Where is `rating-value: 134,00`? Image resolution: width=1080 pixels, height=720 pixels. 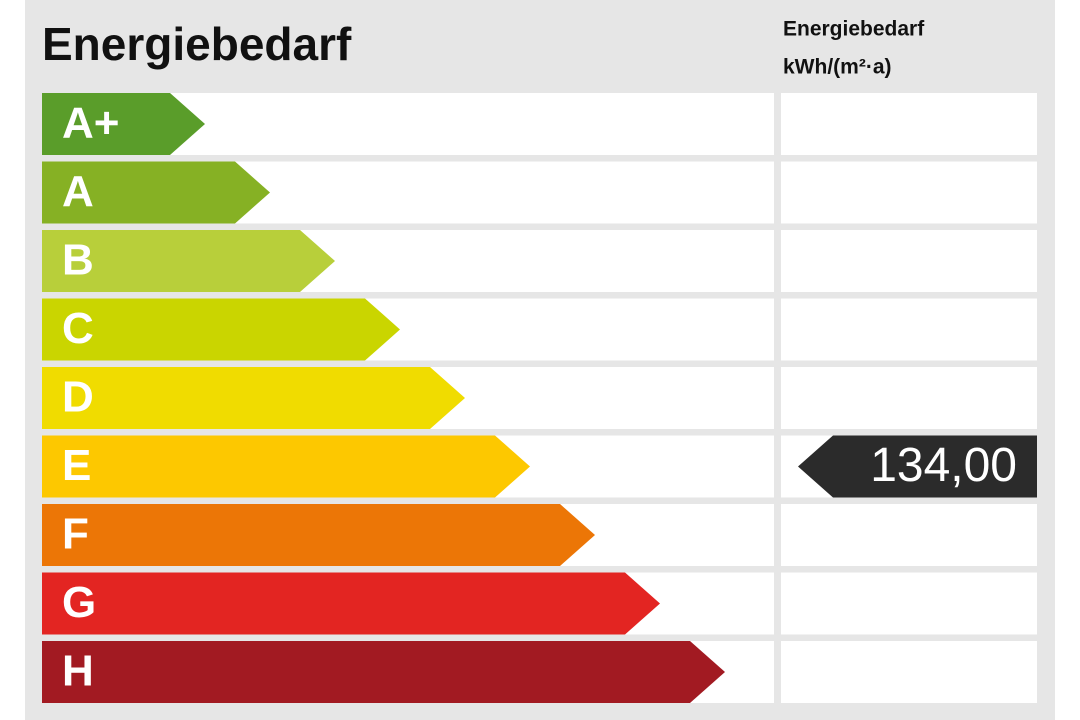 rating-value: 134,00 is located at coordinates (943, 465).